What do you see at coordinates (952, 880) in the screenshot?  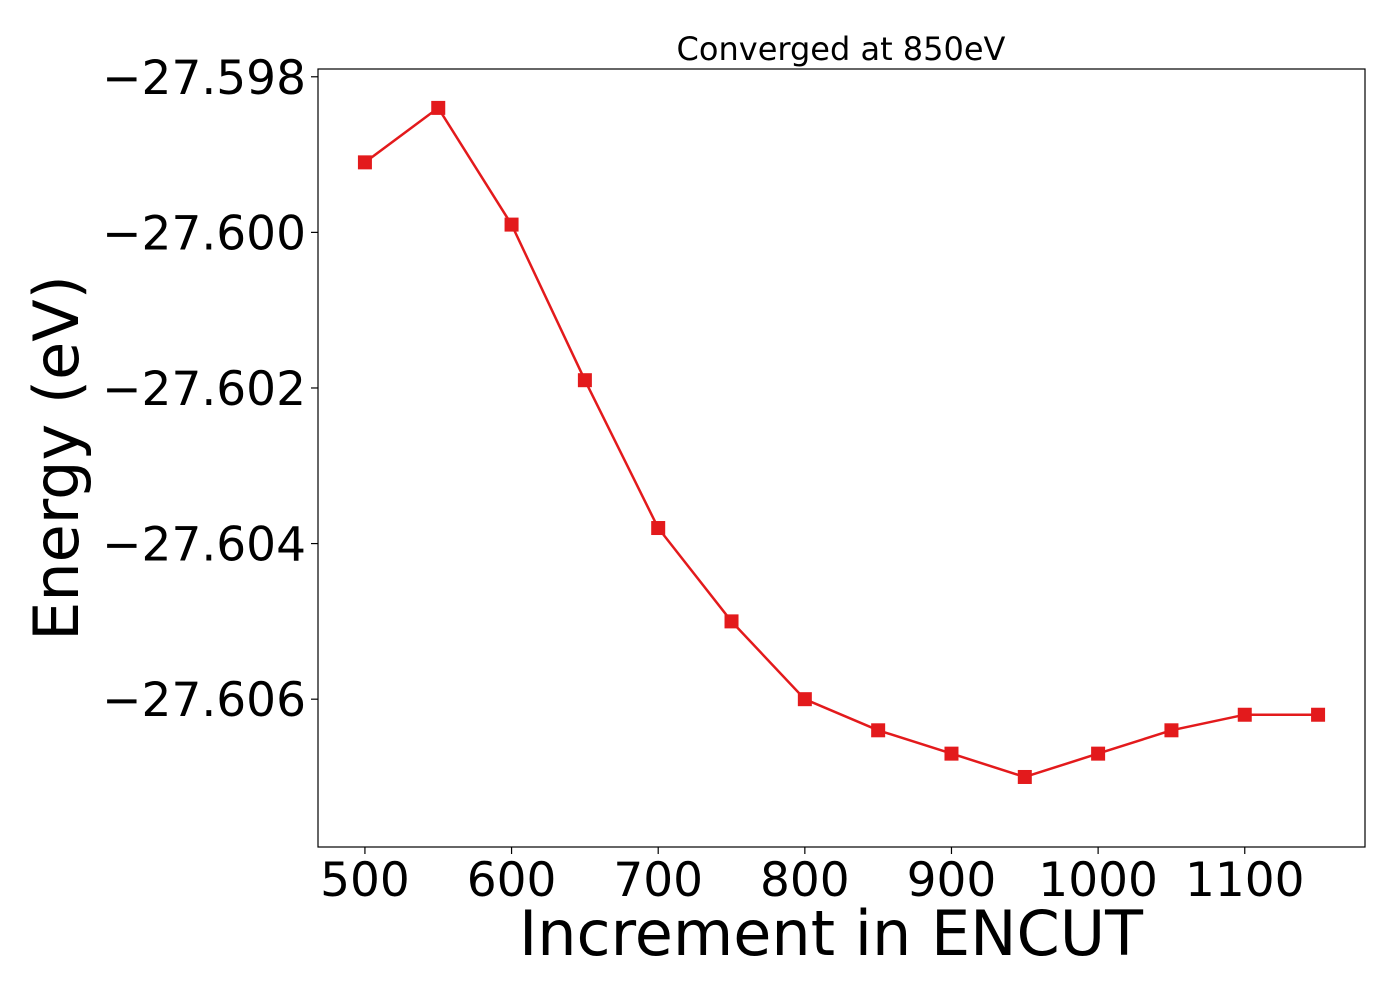 I see `x-tick-label: 900` at bounding box center [952, 880].